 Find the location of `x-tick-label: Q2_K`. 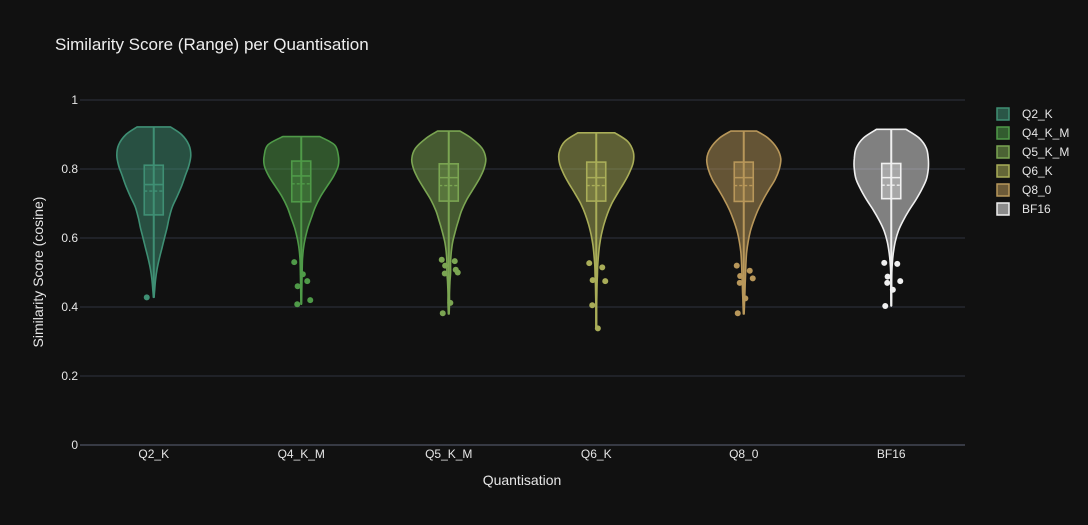

x-tick-label: Q2_K is located at coordinates (153, 454).